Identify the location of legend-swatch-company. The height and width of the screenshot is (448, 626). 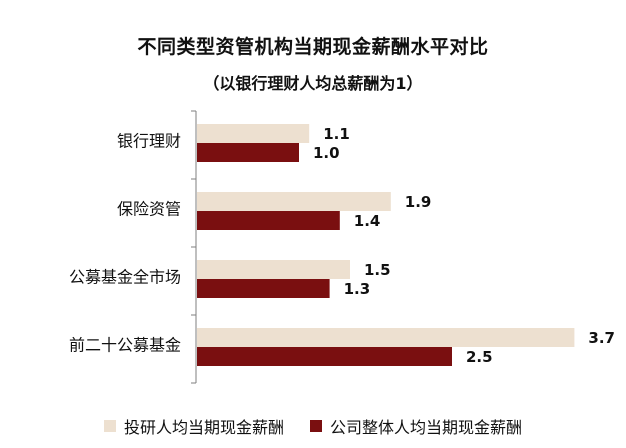
(316, 426).